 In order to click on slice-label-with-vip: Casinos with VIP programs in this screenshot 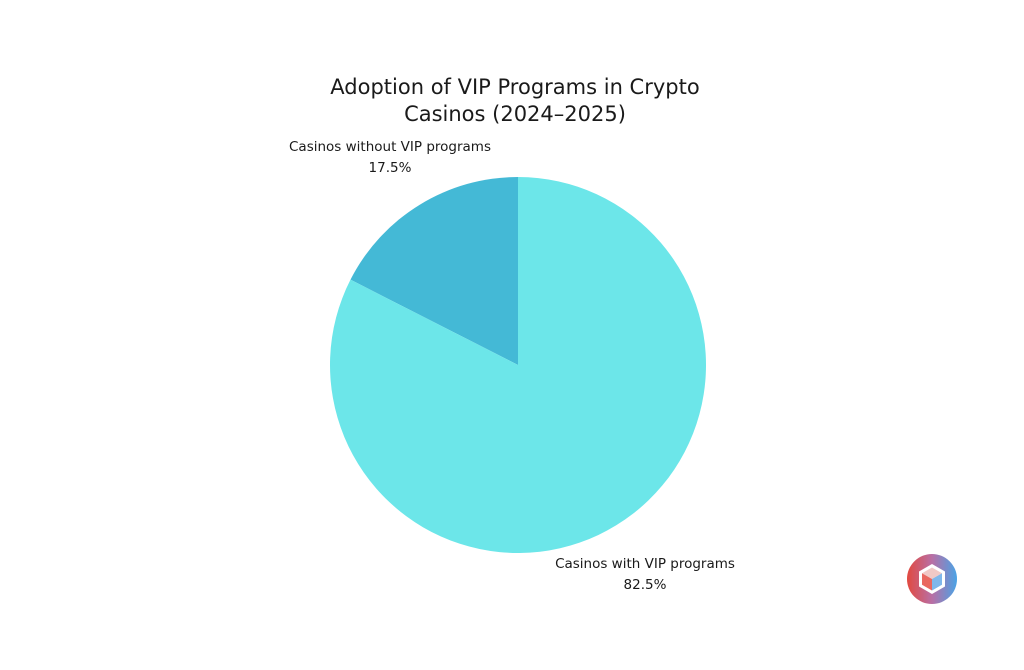, I will do `click(645, 564)`.